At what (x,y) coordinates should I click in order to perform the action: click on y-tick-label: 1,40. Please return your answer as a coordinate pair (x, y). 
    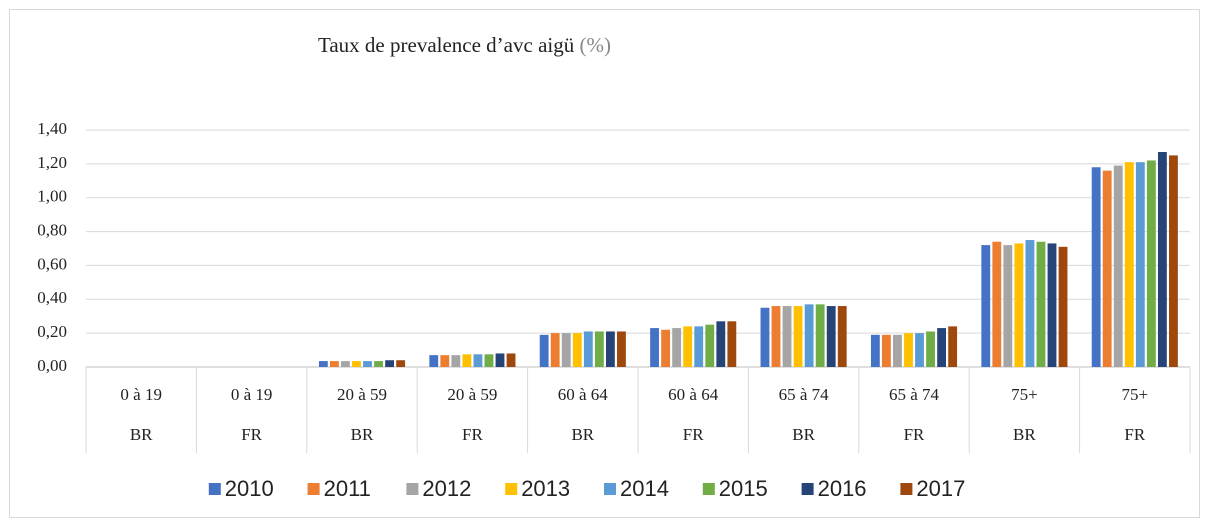
    Looking at the image, I should click on (52, 128).